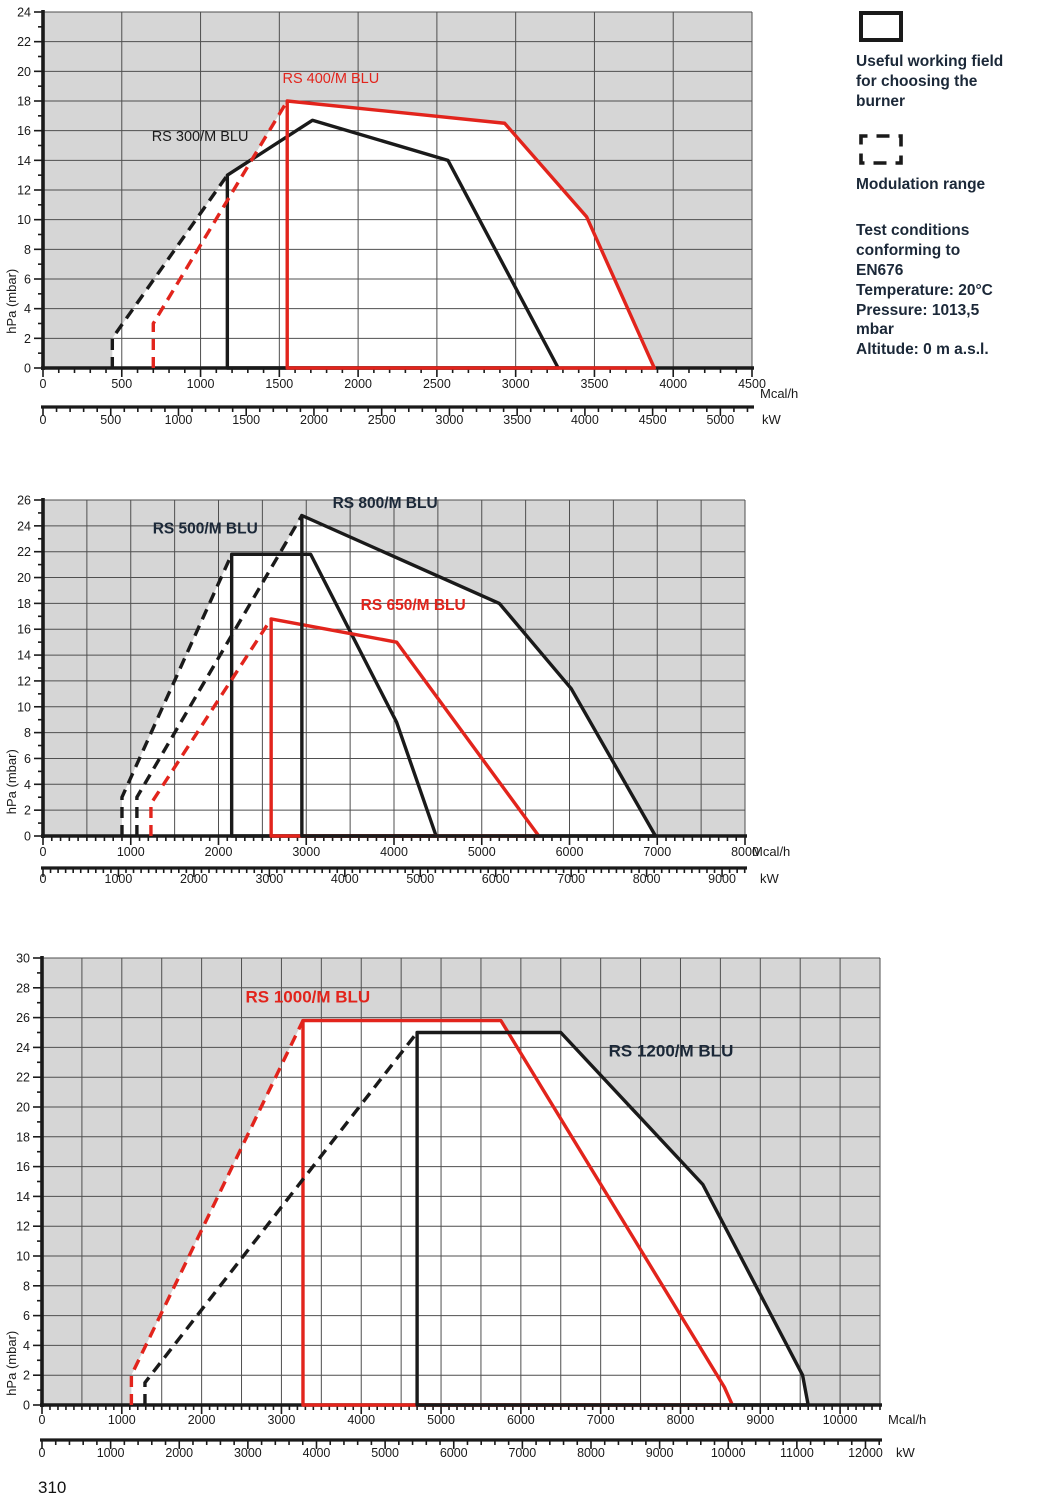 The image size is (1041, 1511). What do you see at coordinates (110, 420) in the screenshot?
I see `kw-tick-label: 500` at bounding box center [110, 420].